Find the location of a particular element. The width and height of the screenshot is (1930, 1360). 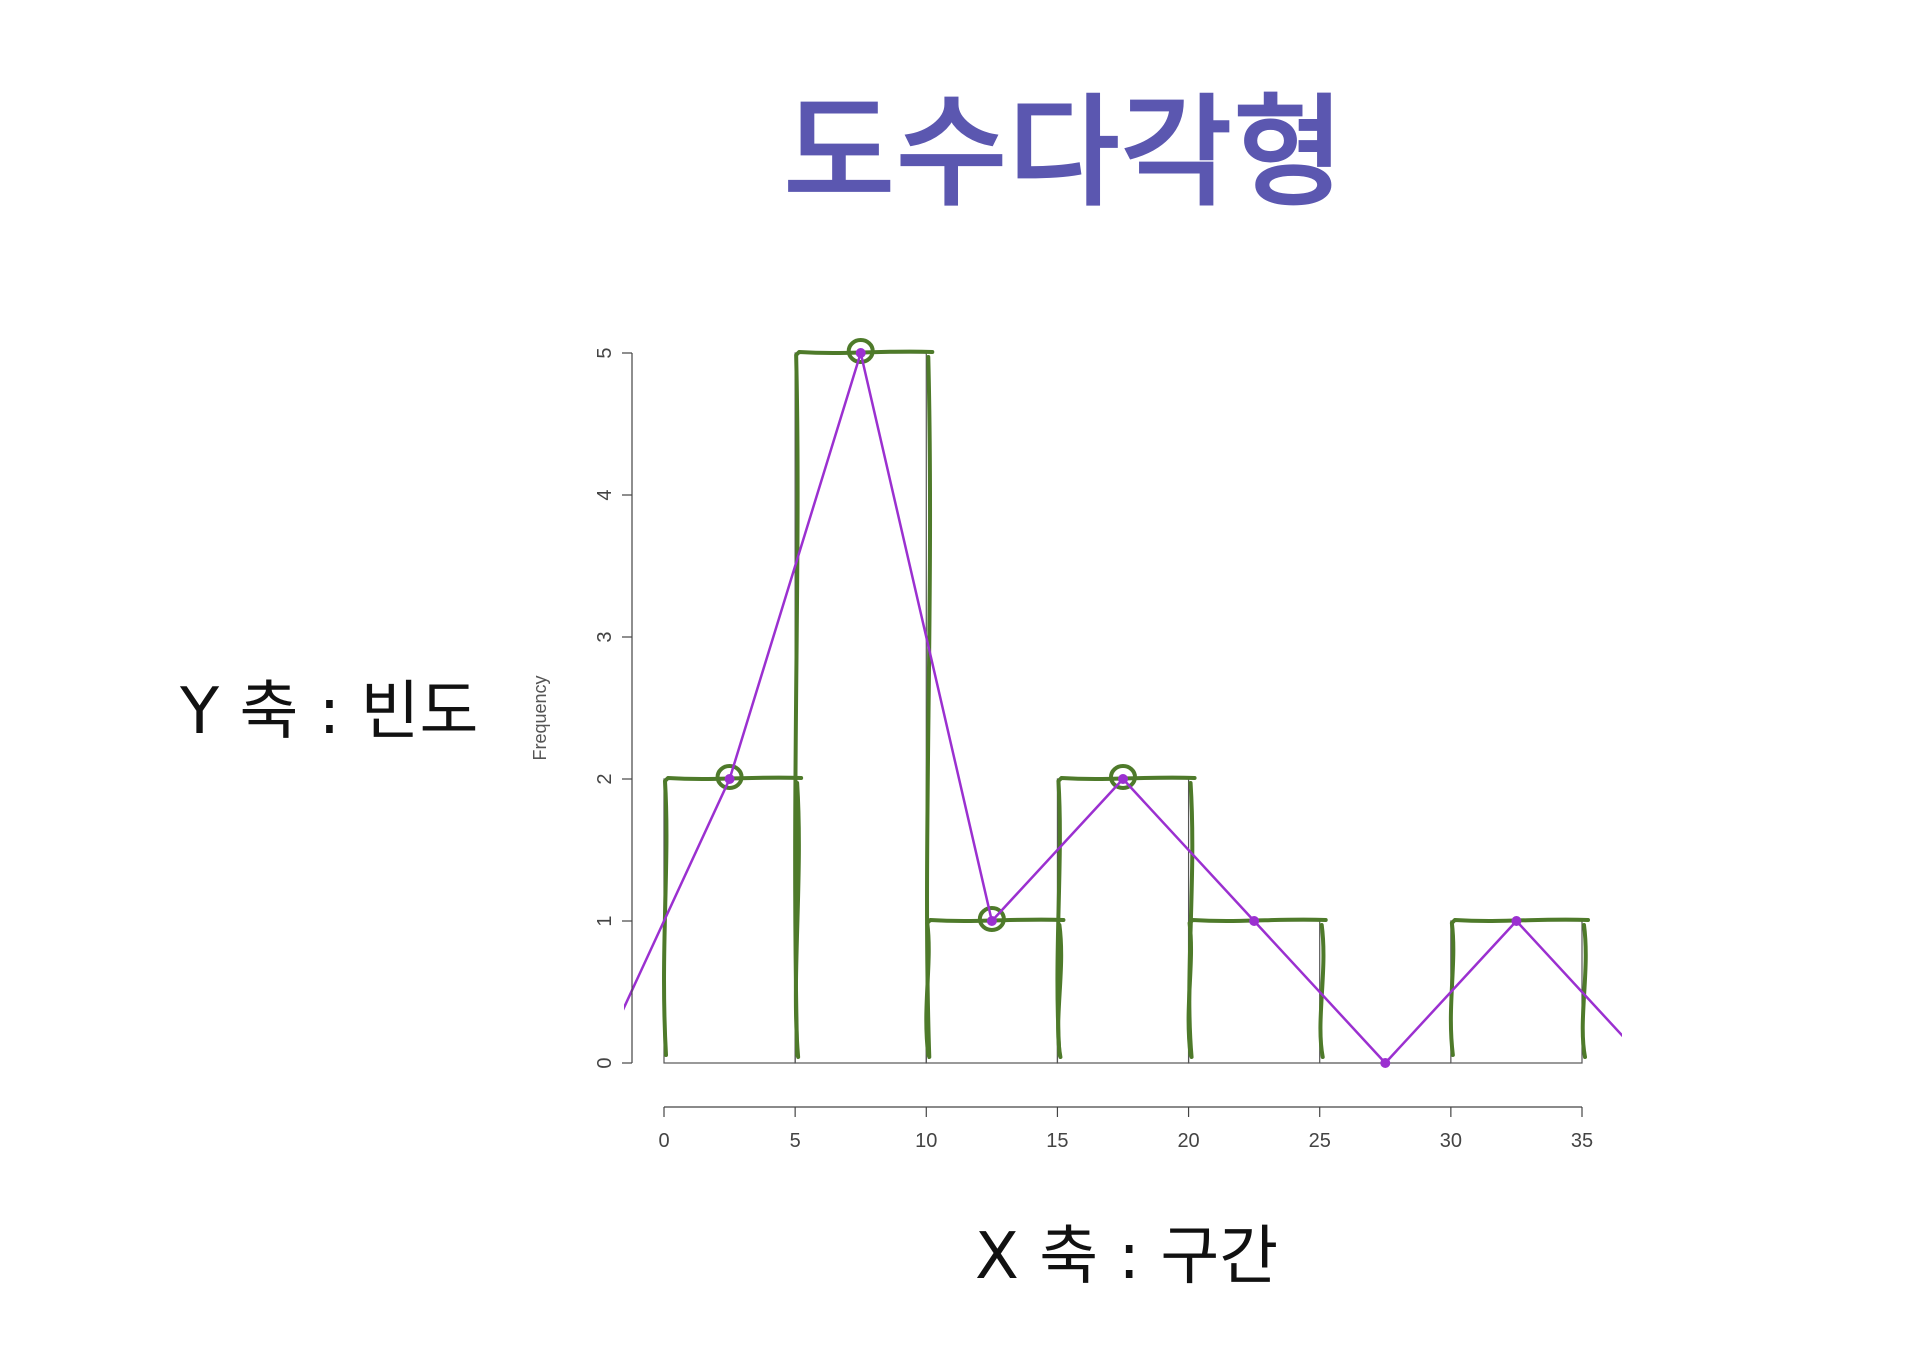

x-tick-label: 30 is located at coordinates (1451, 1141).